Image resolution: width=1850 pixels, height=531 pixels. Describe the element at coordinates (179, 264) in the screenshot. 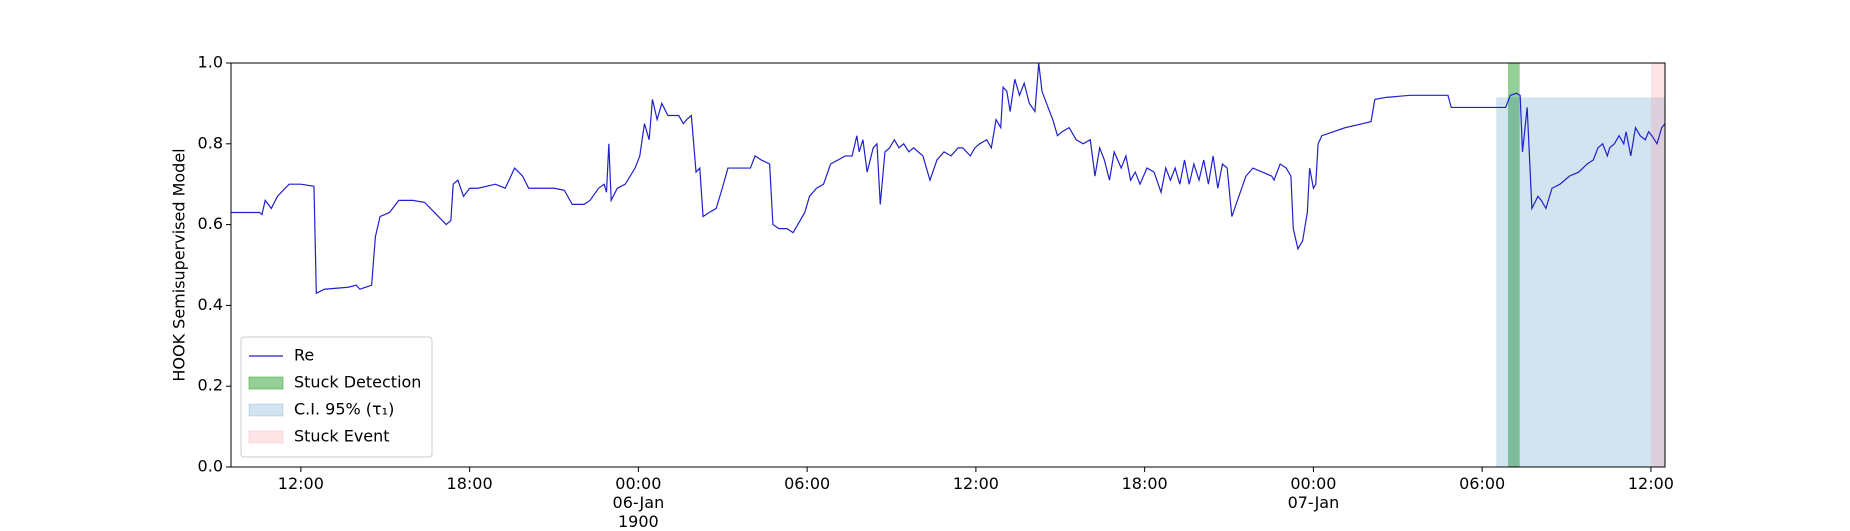

I see `y-axis-label: HOOK Semisupervised Model` at that location.